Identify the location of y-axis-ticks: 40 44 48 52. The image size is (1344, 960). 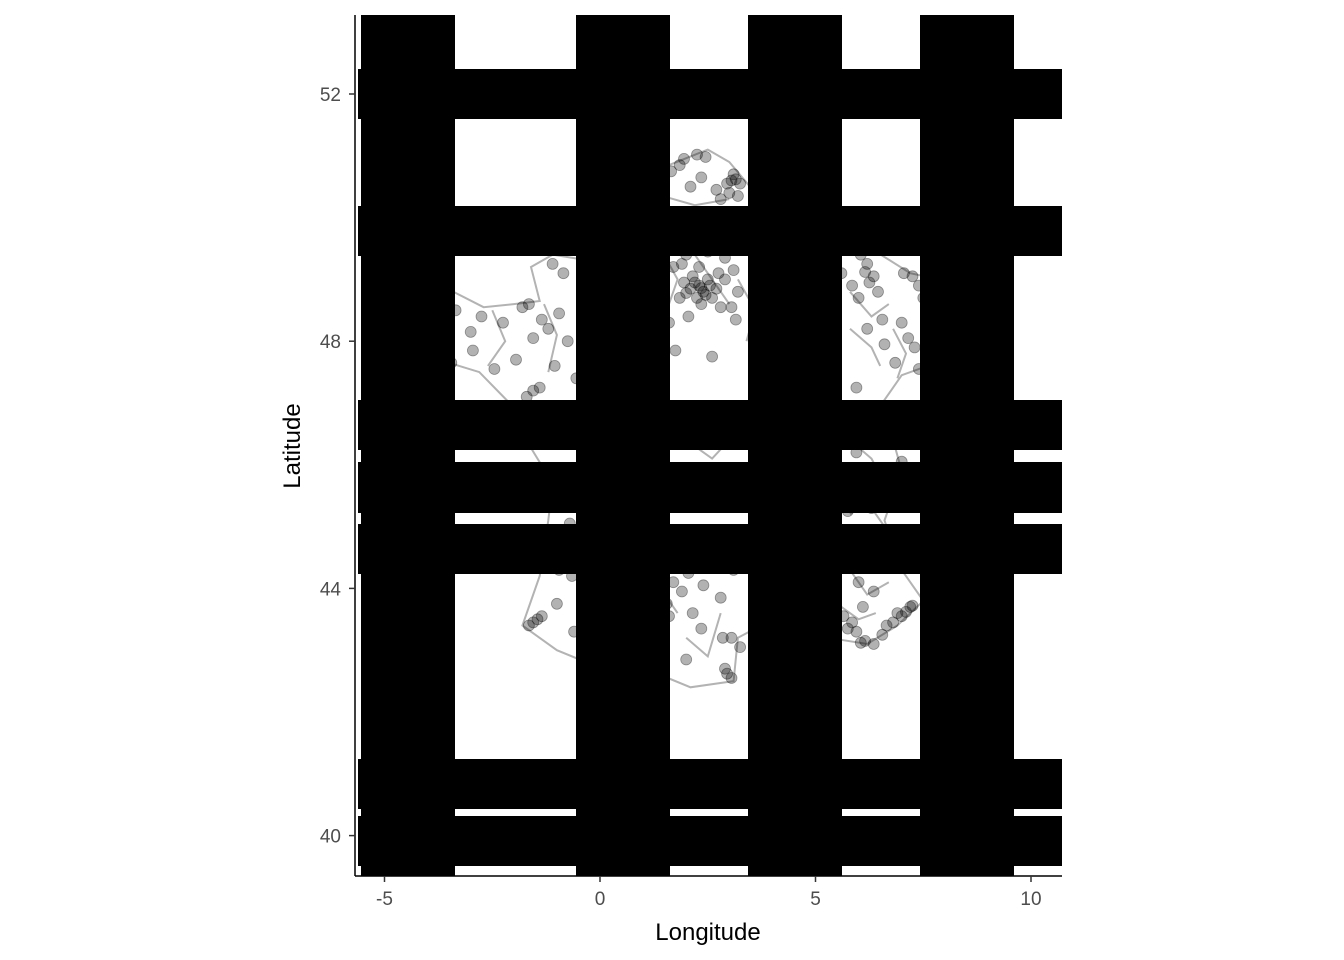
(337, 466).